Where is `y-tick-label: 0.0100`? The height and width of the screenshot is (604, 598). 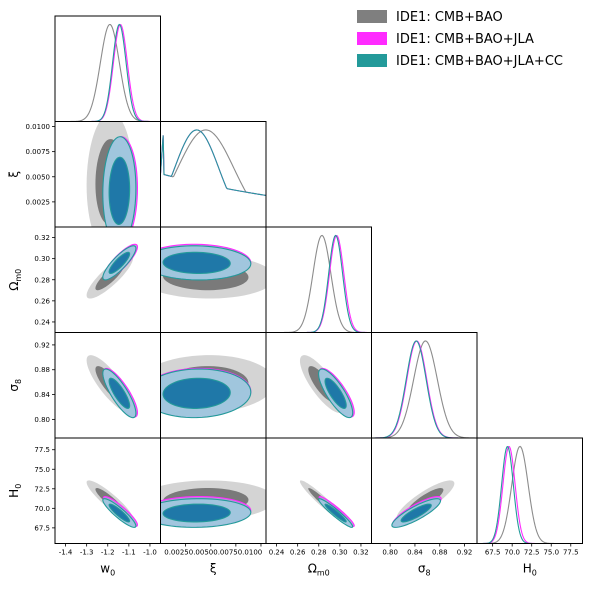
y-tick-label: 0.0100 is located at coordinates (38, 127).